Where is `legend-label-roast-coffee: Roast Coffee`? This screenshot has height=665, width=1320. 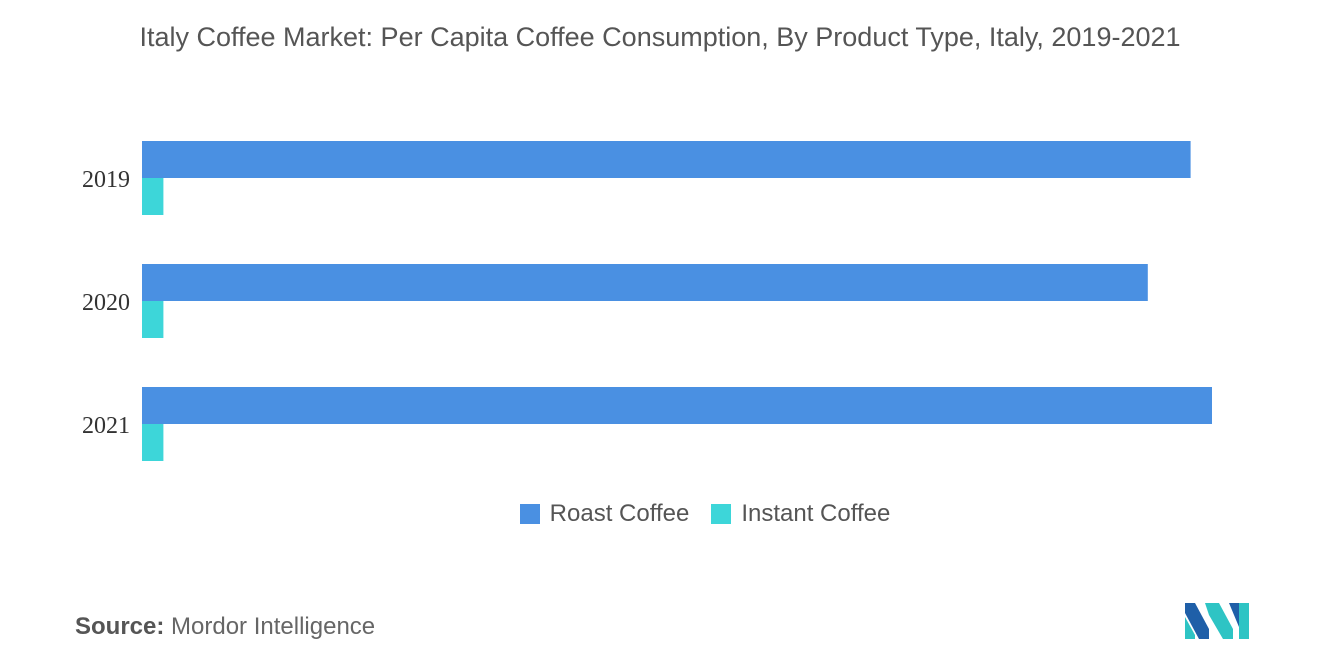
legend-label-roast-coffee: Roast Coffee is located at coordinates (619, 513).